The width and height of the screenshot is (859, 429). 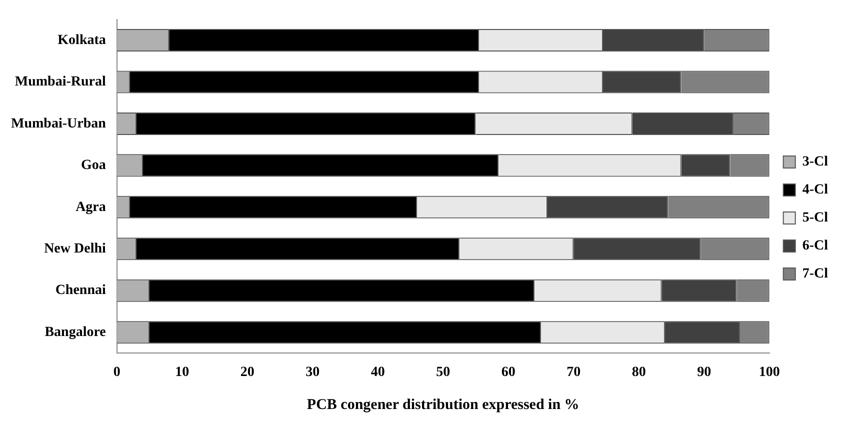 What do you see at coordinates (75, 248) in the screenshot?
I see `y-tick-label: New Delhi` at bounding box center [75, 248].